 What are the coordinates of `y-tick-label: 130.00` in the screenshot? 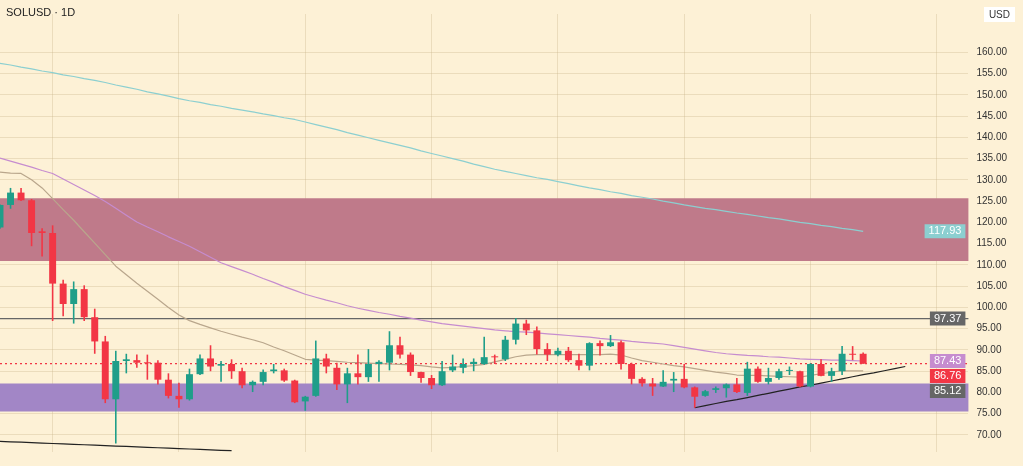 It's located at (992, 179).